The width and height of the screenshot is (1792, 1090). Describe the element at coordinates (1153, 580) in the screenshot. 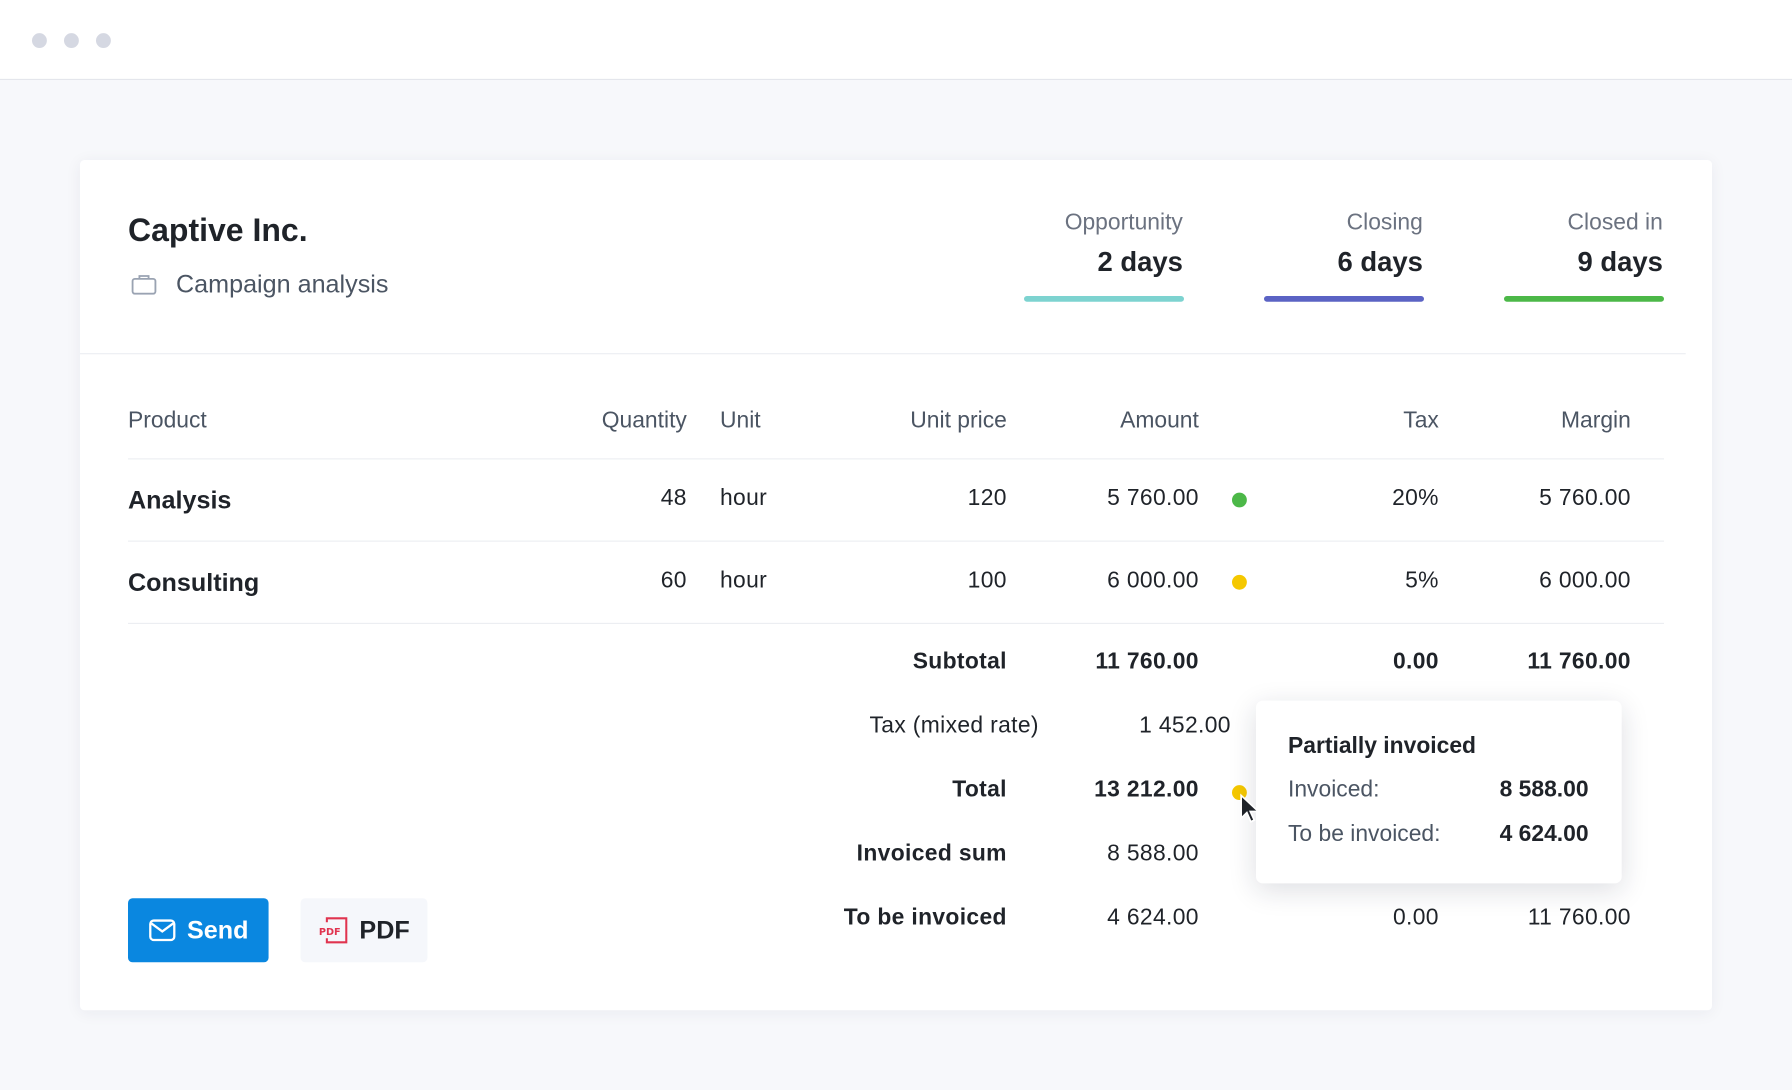

I see `amount: 6 000.00` at that location.